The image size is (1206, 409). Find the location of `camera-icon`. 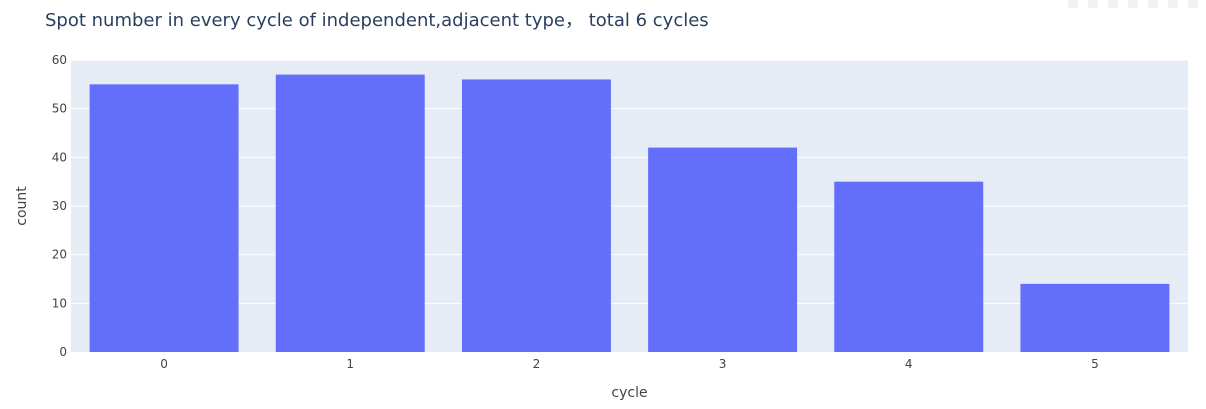

camera-icon is located at coordinates (1073, 4).